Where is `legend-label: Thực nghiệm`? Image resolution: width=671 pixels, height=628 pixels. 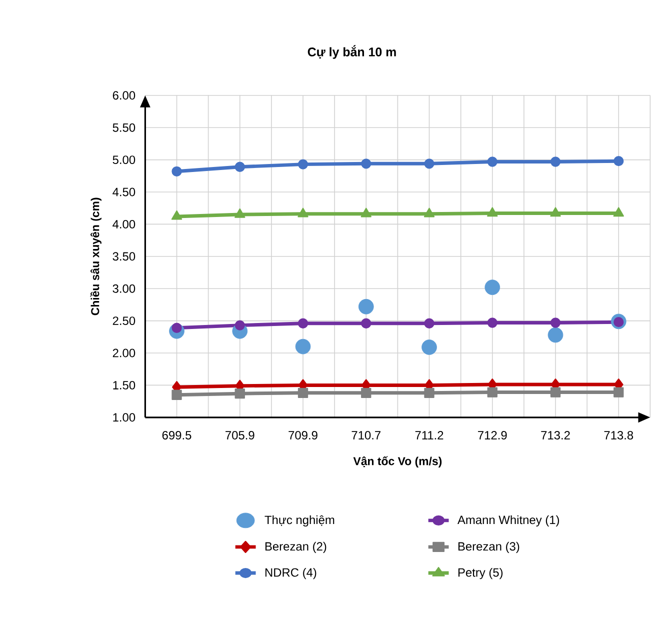
legend-label: Thực nghiệm is located at coordinates (299, 521).